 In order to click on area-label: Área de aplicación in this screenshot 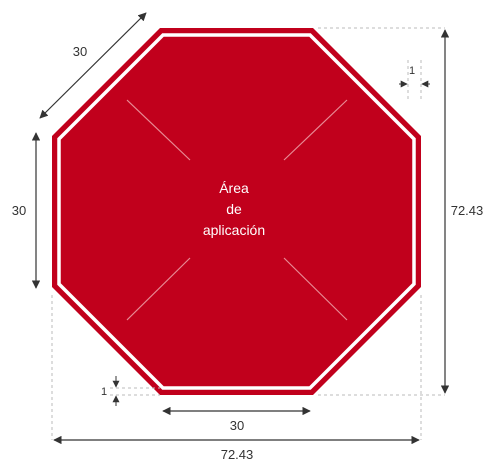, I will do `click(234, 209)`.